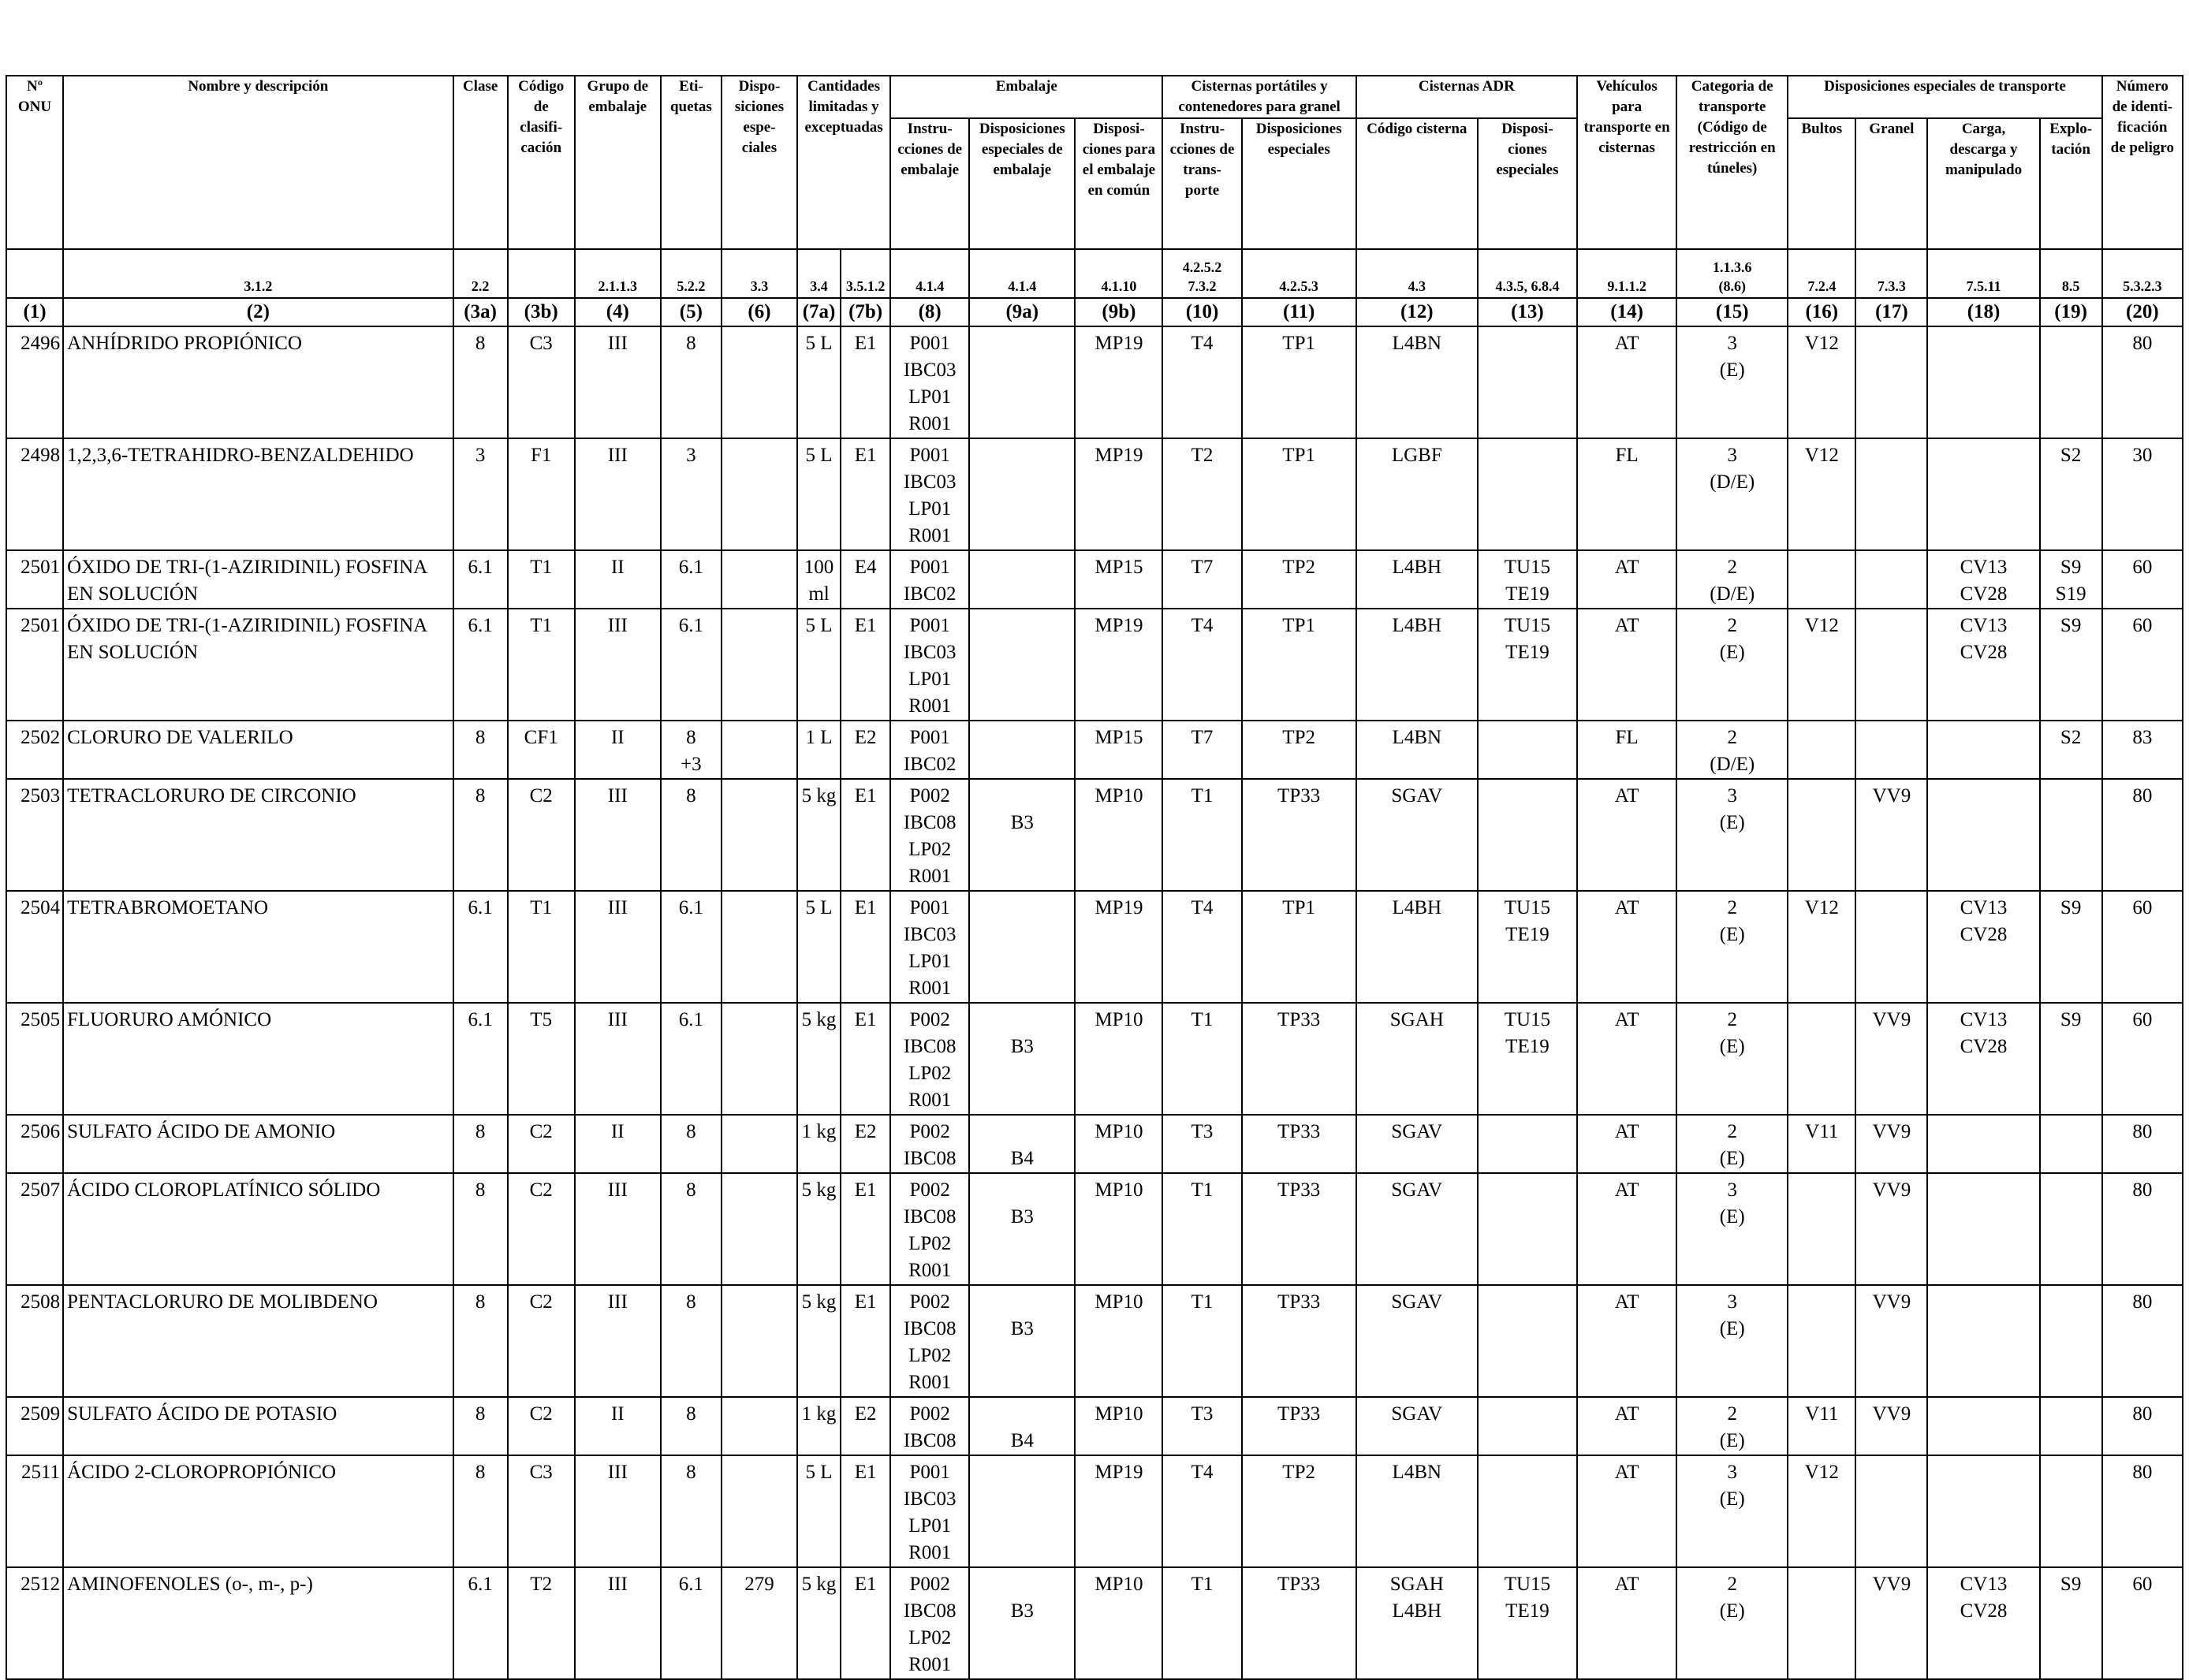 The height and width of the screenshot is (1680, 2189). What do you see at coordinates (258, 1341) in the screenshot?
I see `name-cell: PENTACLORURO DE MOLIBDENO` at bounding box center [258, 1341].